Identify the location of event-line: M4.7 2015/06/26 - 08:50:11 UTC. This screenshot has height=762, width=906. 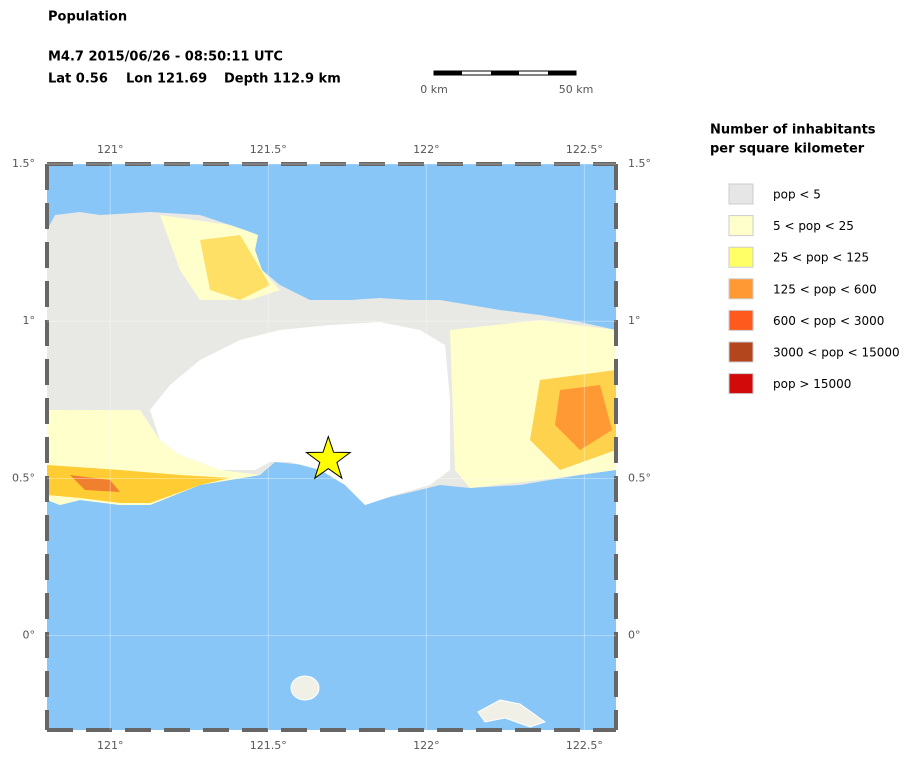
(165, 57).